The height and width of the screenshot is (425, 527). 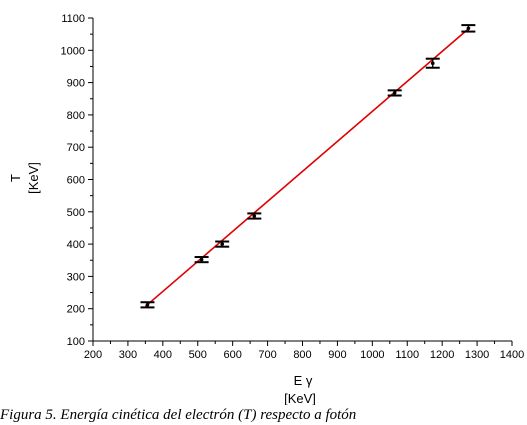 What do you see at coordinates (128, 355) in the screenshot?
I see `x-tick-label: 300` at bounding box center [128, 355].